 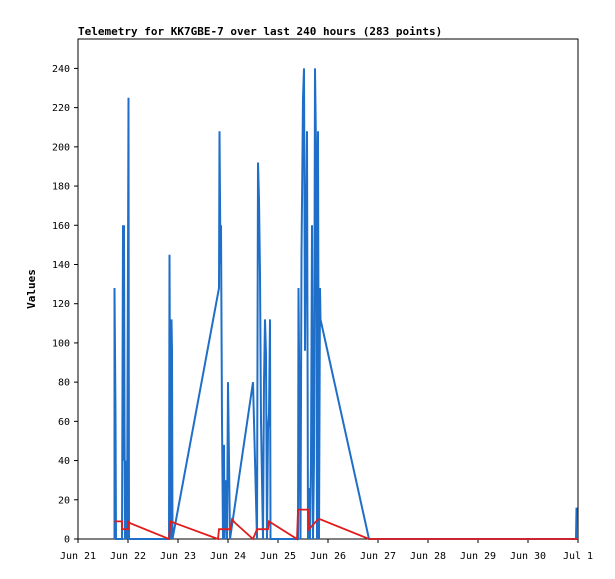 I want to click on y-tick-label: 200, so click(x=61, y=147).